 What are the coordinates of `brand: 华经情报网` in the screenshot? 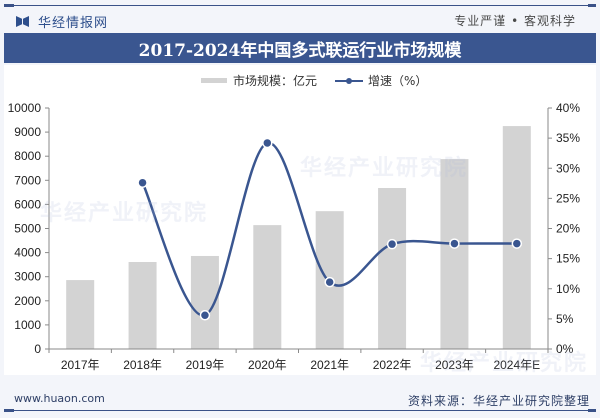 It's located at (62, 21).